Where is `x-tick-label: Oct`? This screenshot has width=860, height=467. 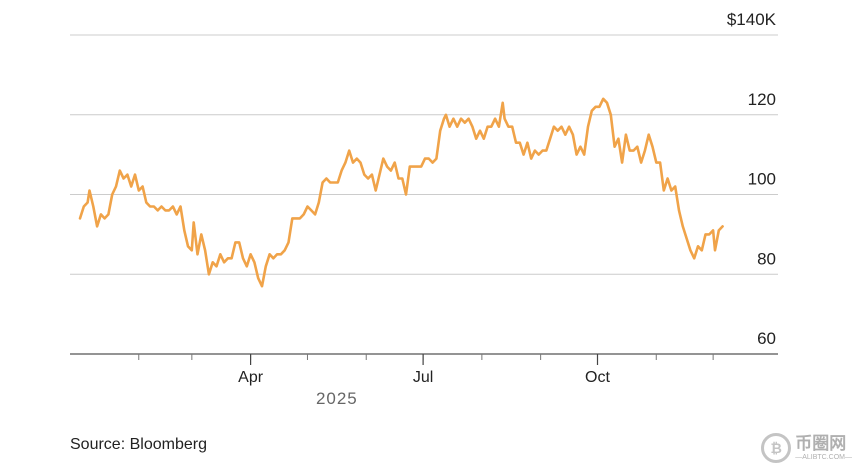
x-tick-label: Oct is located at coordinates (597, 377).